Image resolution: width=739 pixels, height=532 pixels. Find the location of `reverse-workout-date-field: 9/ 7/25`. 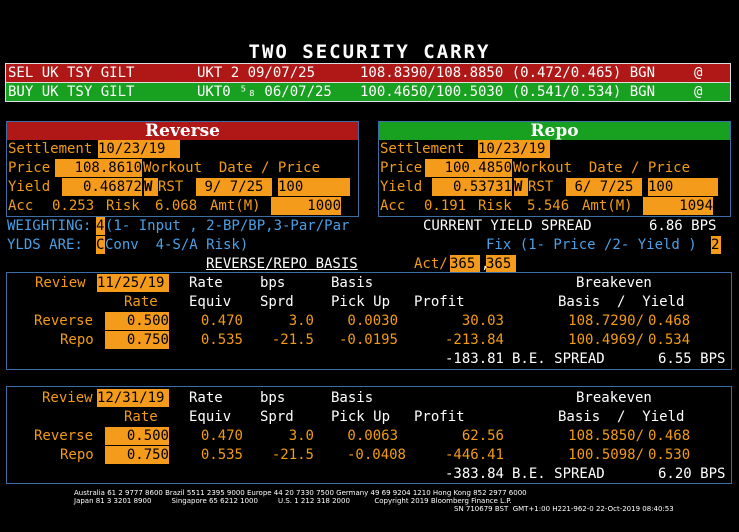

reverse-workout-date-field: 9/ 7/25 is located at coordinates (234, 187).